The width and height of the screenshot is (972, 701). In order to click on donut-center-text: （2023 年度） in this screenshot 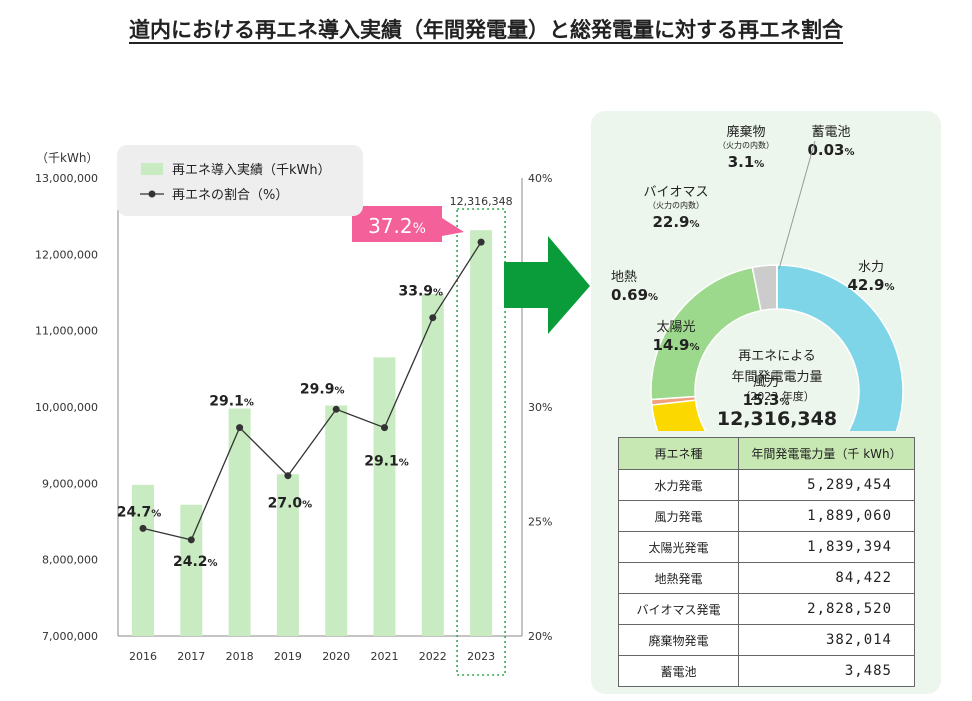, I will do `click(777, 396)`.